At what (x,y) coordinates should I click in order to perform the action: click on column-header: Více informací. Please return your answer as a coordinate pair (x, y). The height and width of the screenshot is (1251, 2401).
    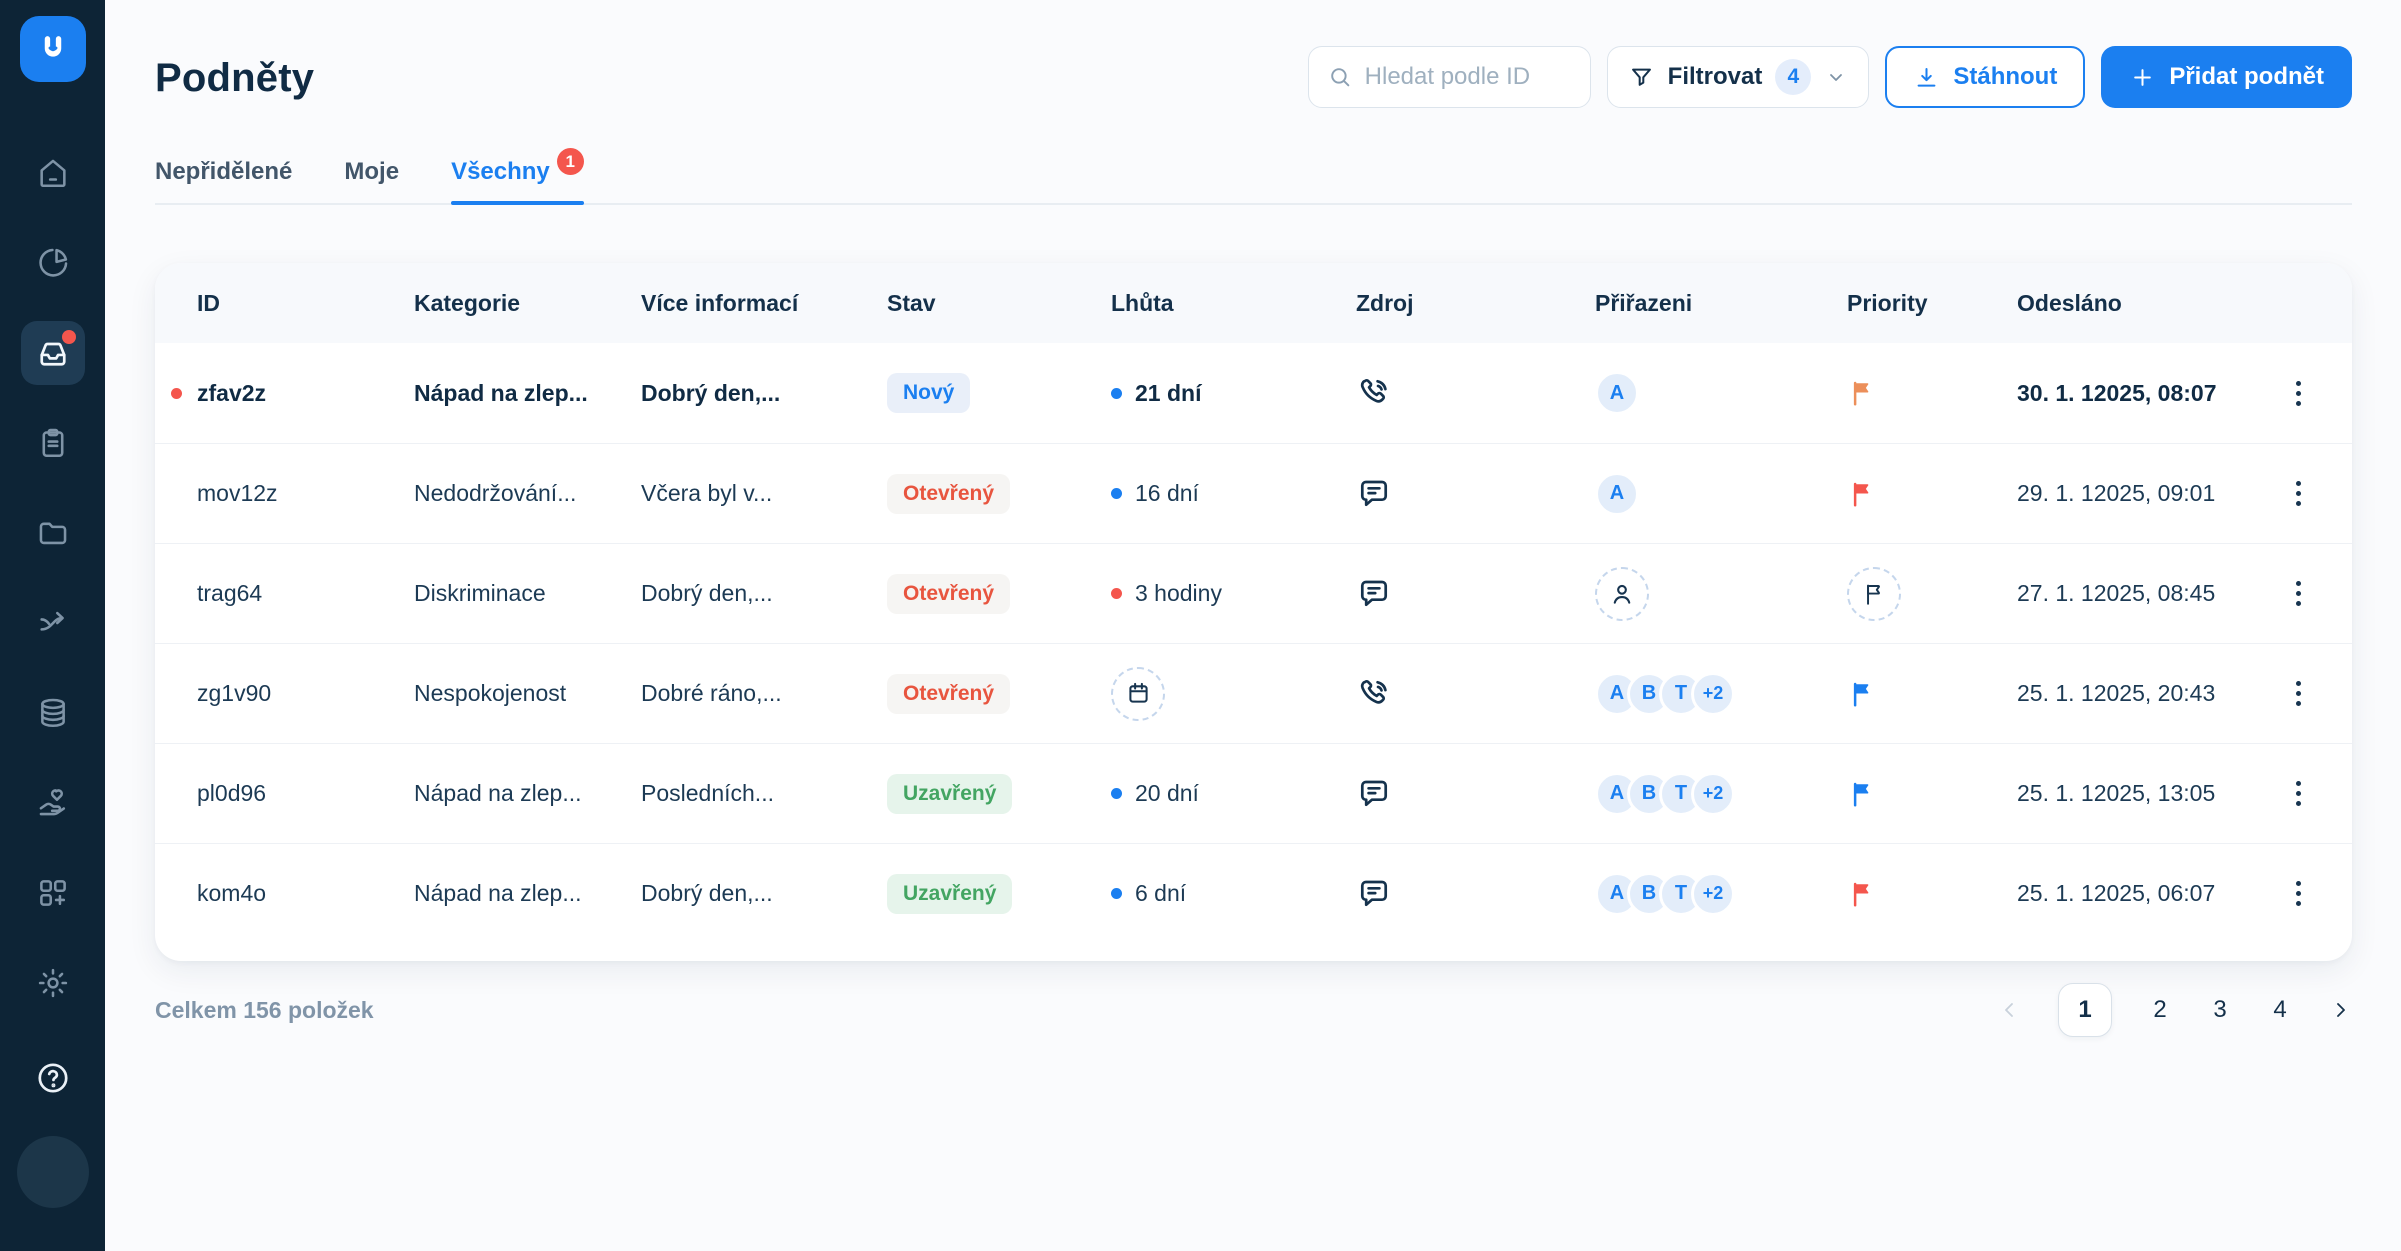
    Looking at the image, I should click on (720, 302).